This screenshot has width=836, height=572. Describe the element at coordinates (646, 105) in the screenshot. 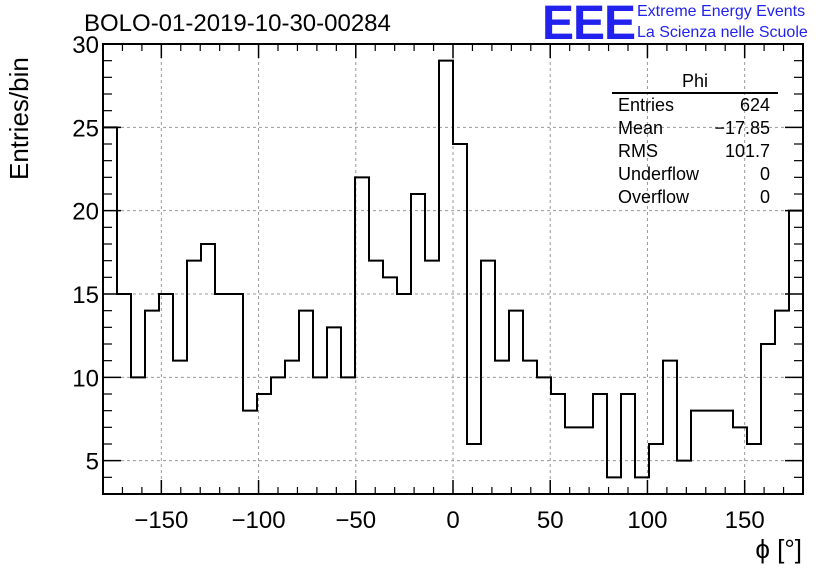

I see `stats-label: Entries` at that location.